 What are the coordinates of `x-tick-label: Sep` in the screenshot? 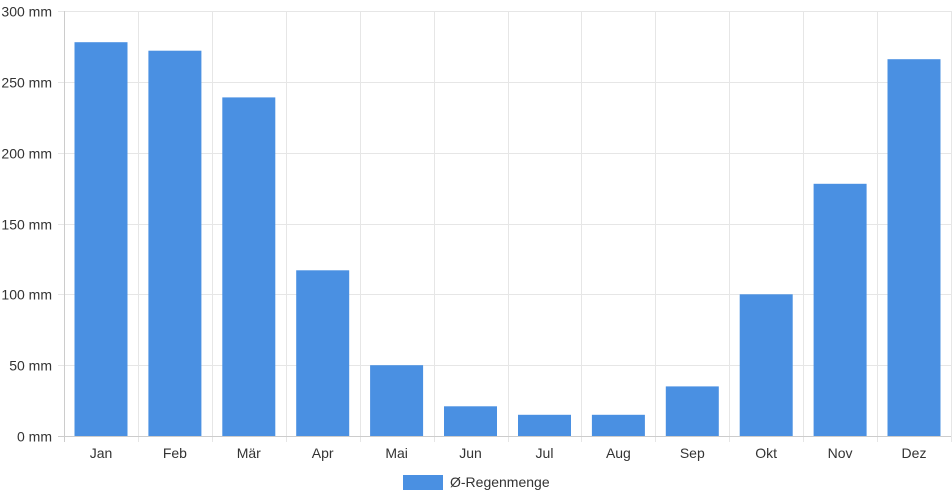 It's located at (692, 453).